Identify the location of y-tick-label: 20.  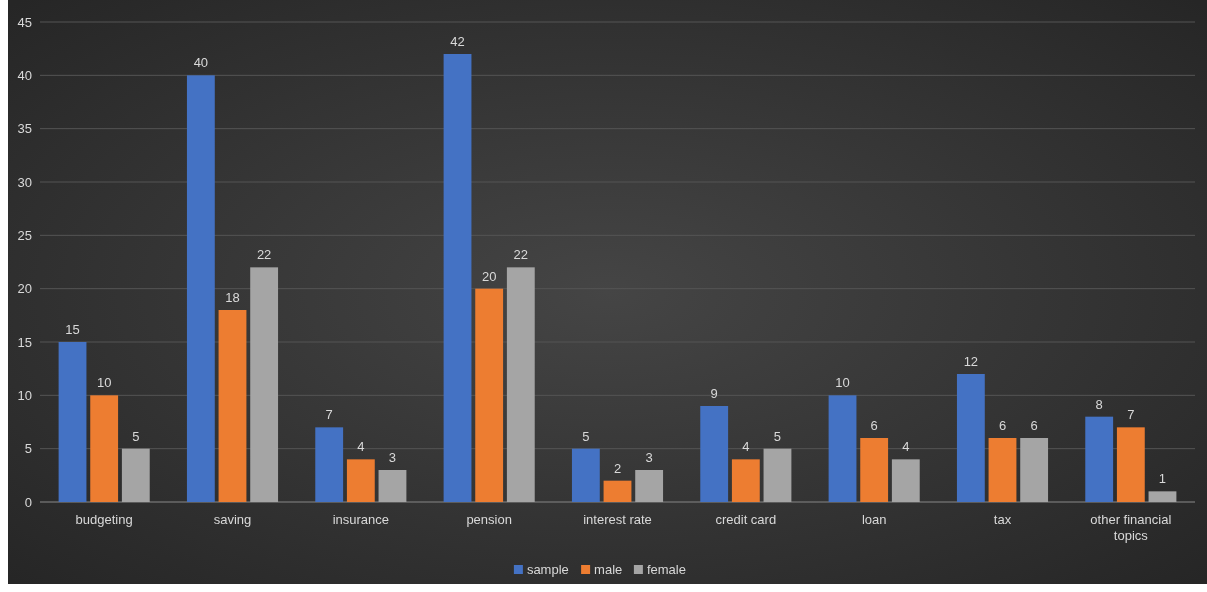
(24, 289).